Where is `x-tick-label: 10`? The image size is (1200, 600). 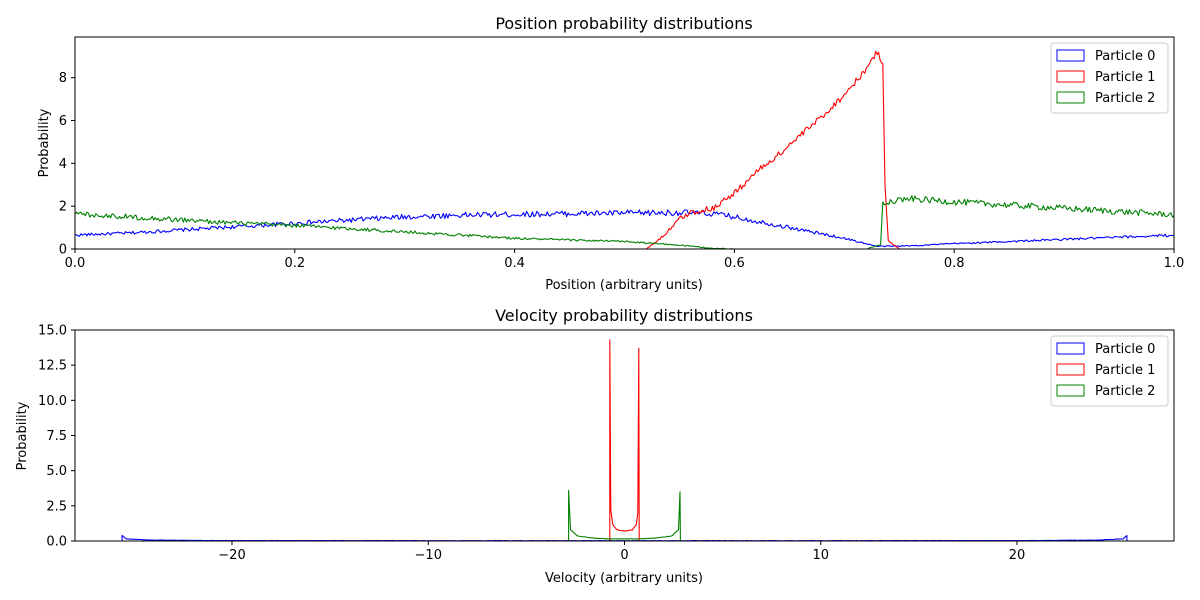
x-tick-label: 10 is located at coordinates (820, 555).